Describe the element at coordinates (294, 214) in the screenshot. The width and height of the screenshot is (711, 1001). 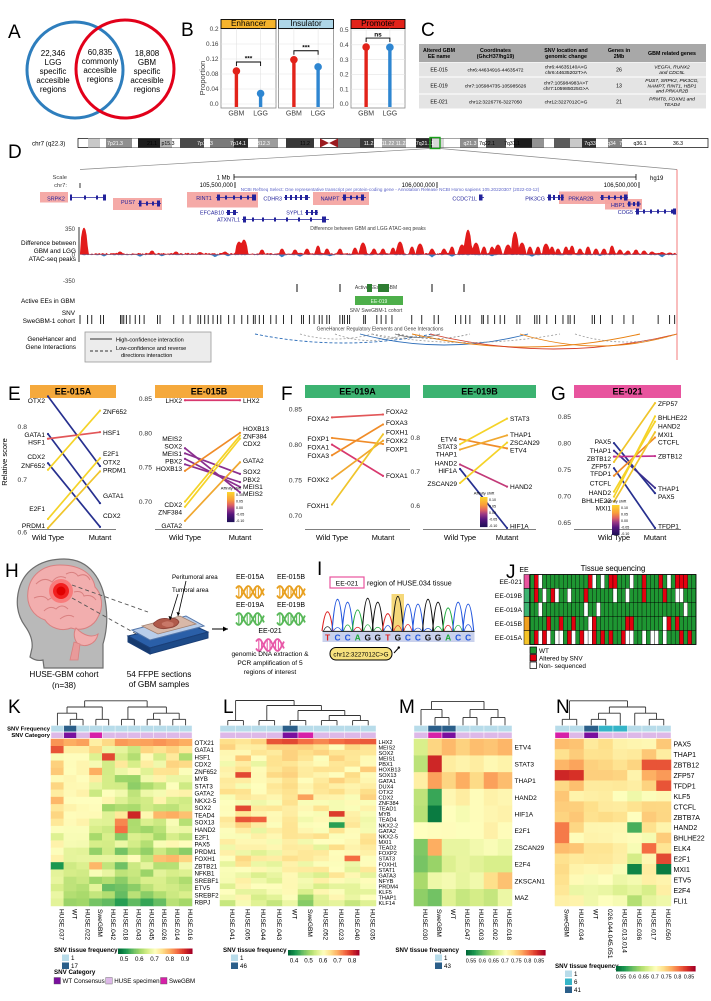
I see `svg-text: SYPL1` at that location.